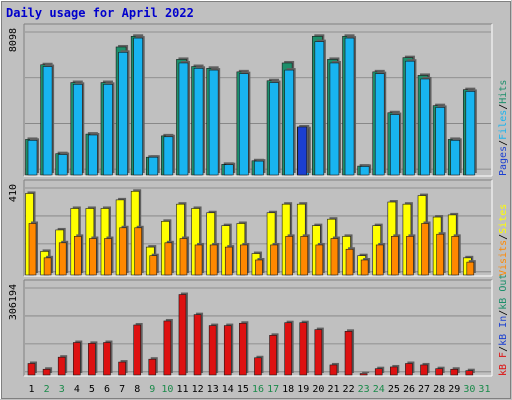 This screenshot has width=512, height=400. Describe the element at coordinates (349, 389) in the screenshot. I see `x-tick-label-day-22: 22` at that location.